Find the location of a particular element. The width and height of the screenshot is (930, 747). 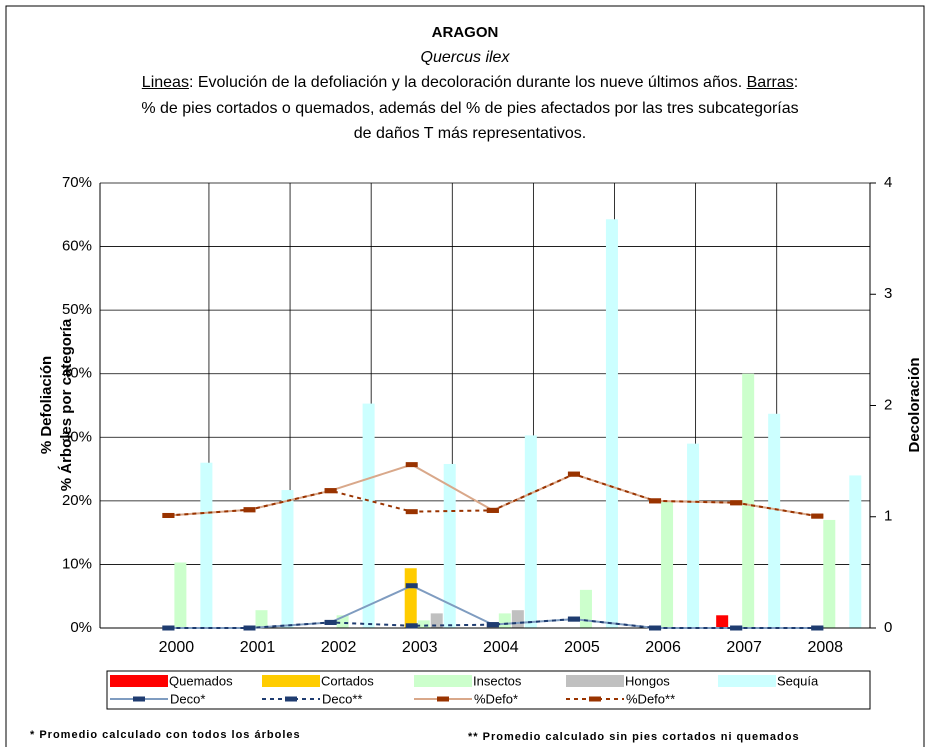

x-tick-label: 2003 is located at coordinates (420, 647).